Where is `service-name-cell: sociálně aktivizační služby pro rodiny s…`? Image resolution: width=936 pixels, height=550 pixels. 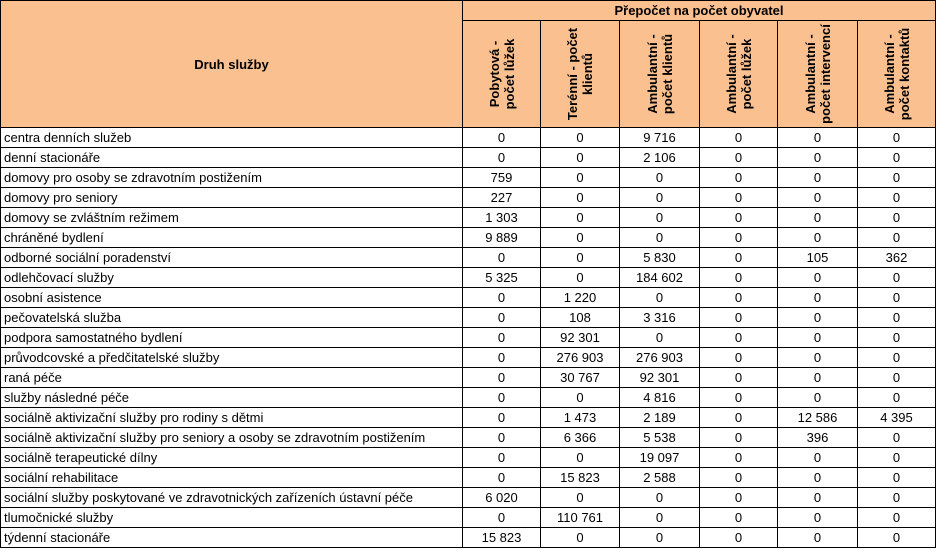
service-name-cell: sociálně aktivizační služby pro rodiny s… is located at coordinates (231, 417).